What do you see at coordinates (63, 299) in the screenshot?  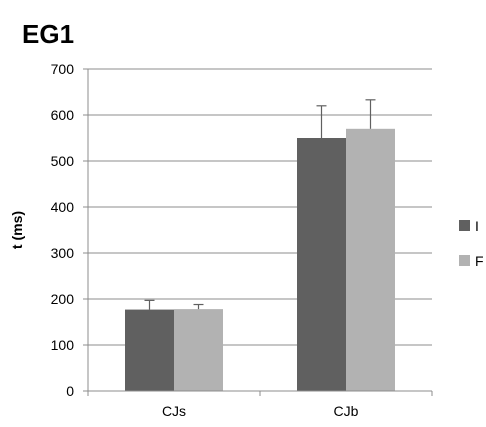 I see `y-tick-label: 200` at bounding box center [63, 299].